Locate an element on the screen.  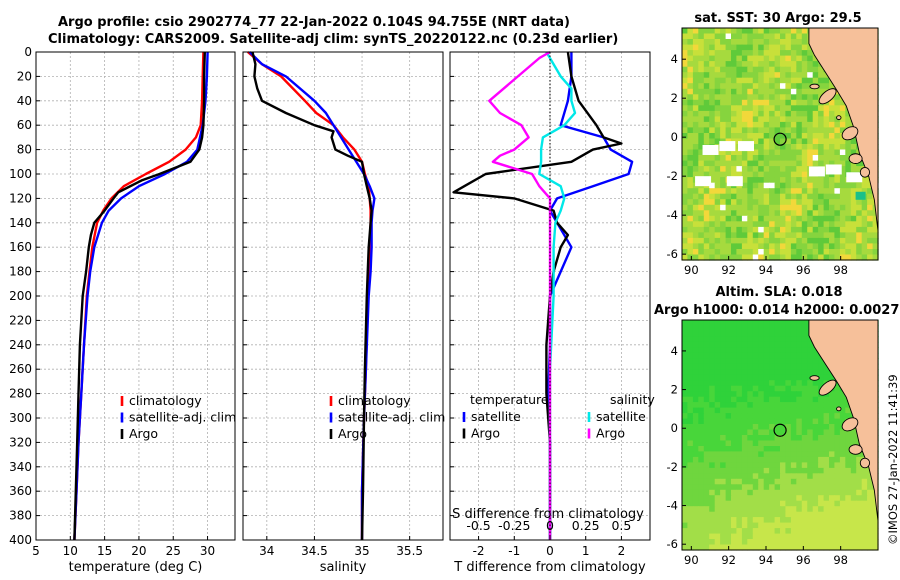
sla-map-title-line2: Argo h1000: 0.014 h2000: 0.0027 is located at coordinates (776, 310).